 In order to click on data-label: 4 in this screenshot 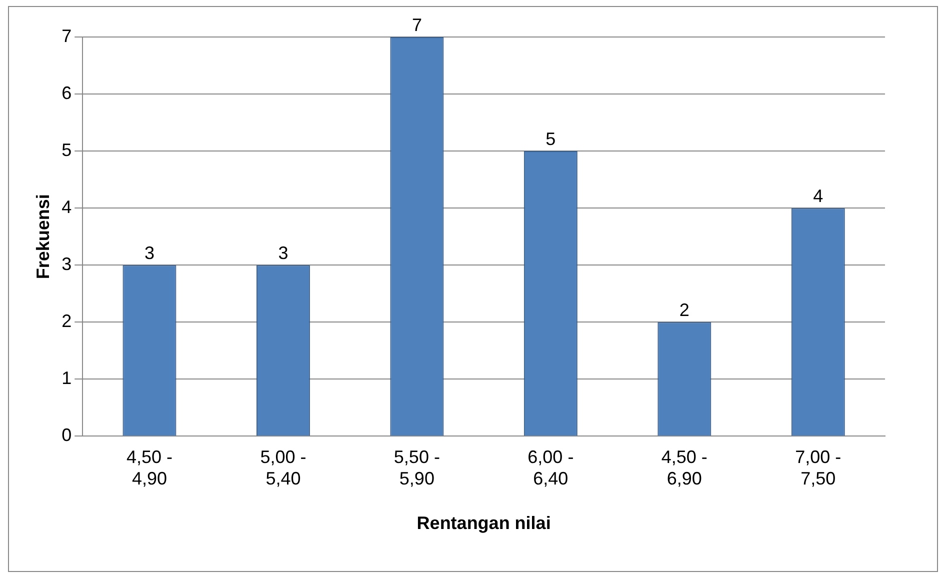, I will do `click(818, 196)`.